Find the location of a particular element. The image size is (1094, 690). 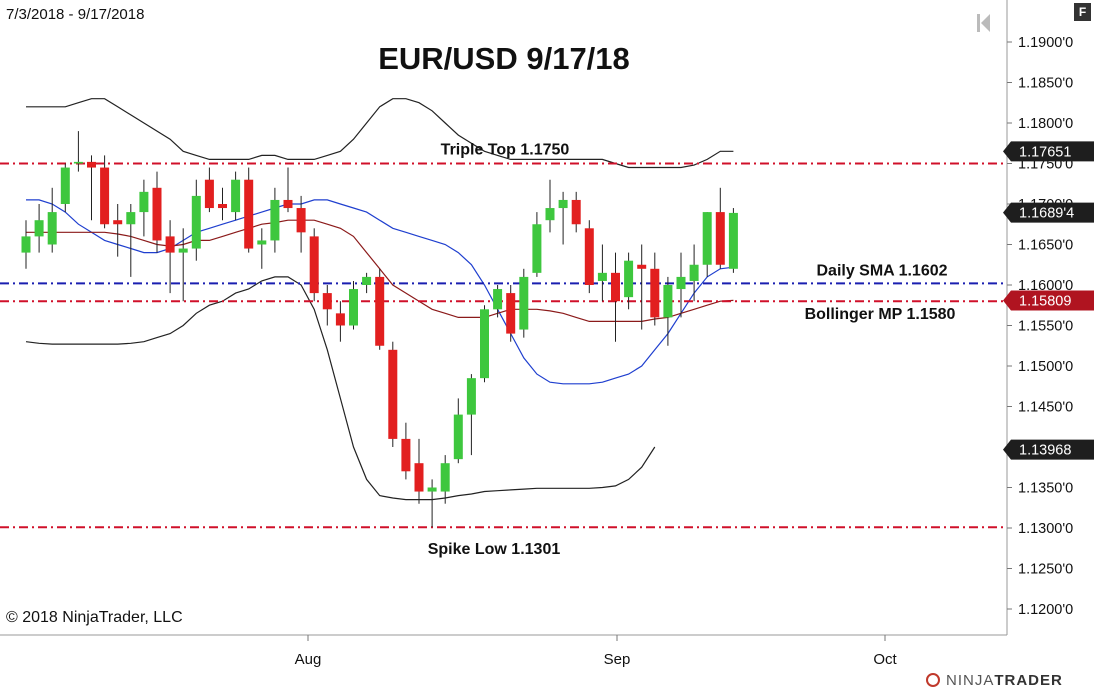

brand-suffix: TRADER is located at coordinates (1028, 680).